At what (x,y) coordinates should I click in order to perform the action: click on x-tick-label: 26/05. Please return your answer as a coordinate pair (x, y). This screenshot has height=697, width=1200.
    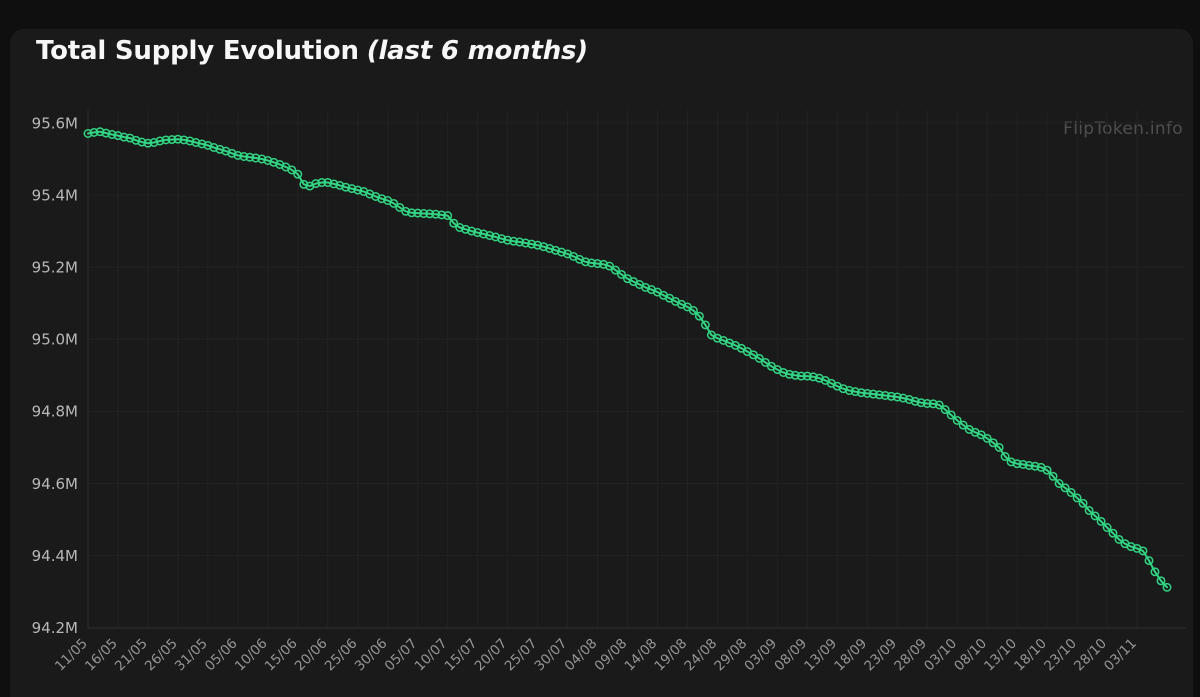
    Looking at the image, I should click on (161, 655).